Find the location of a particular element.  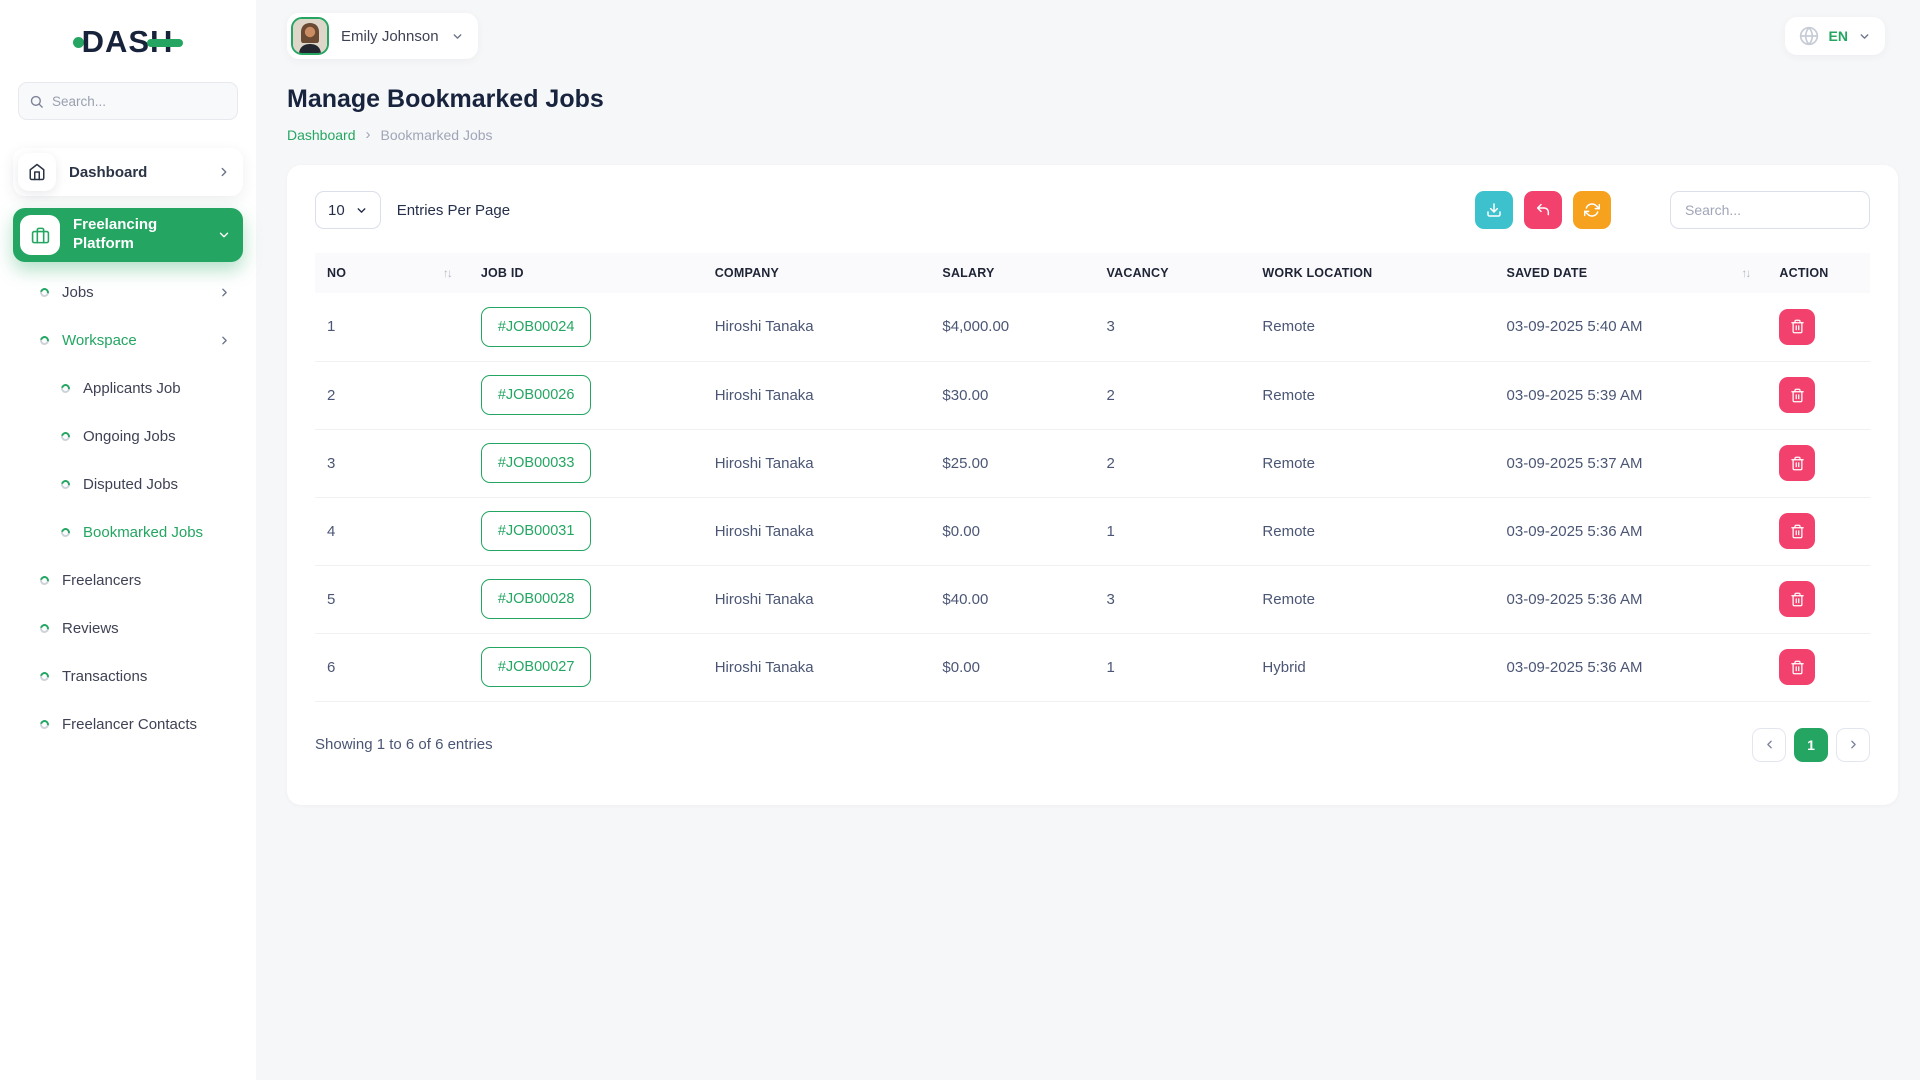

sidebar-item-label: Disputed Jobs is located at coordinates (131, 484).